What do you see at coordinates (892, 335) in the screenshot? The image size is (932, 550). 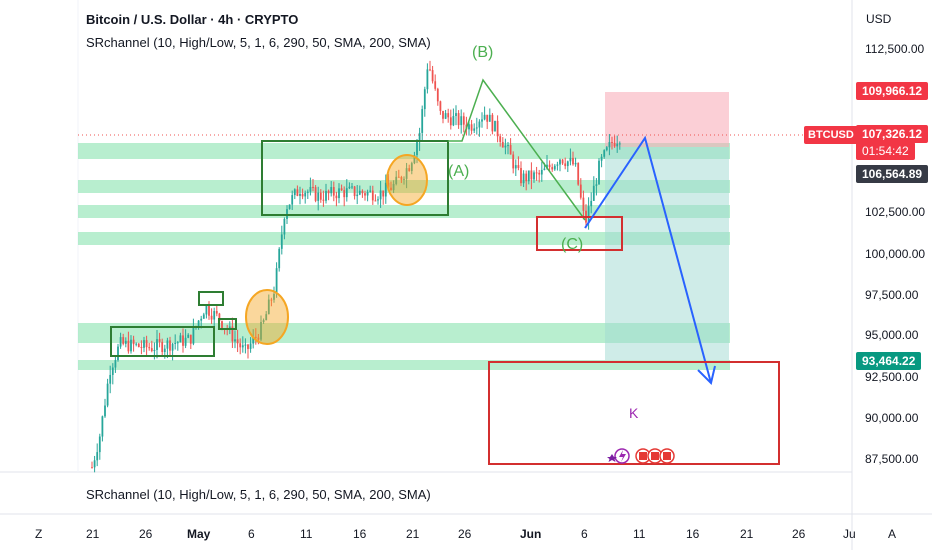 I see `price-tick: 95,000.00` at bounding box center [892, 335].